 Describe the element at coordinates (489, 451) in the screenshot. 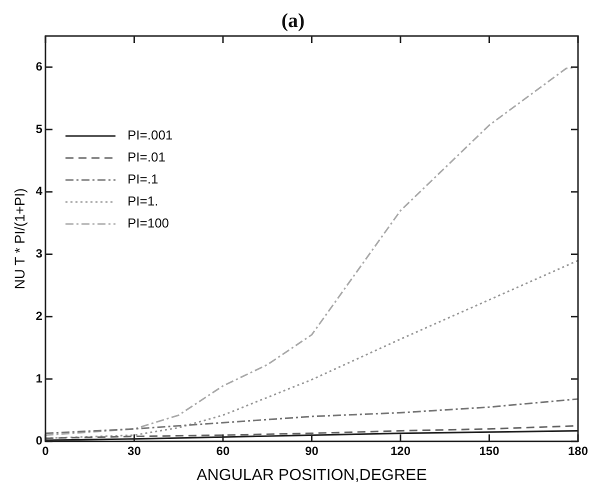

I see `x-tick-label: 150` at that location.